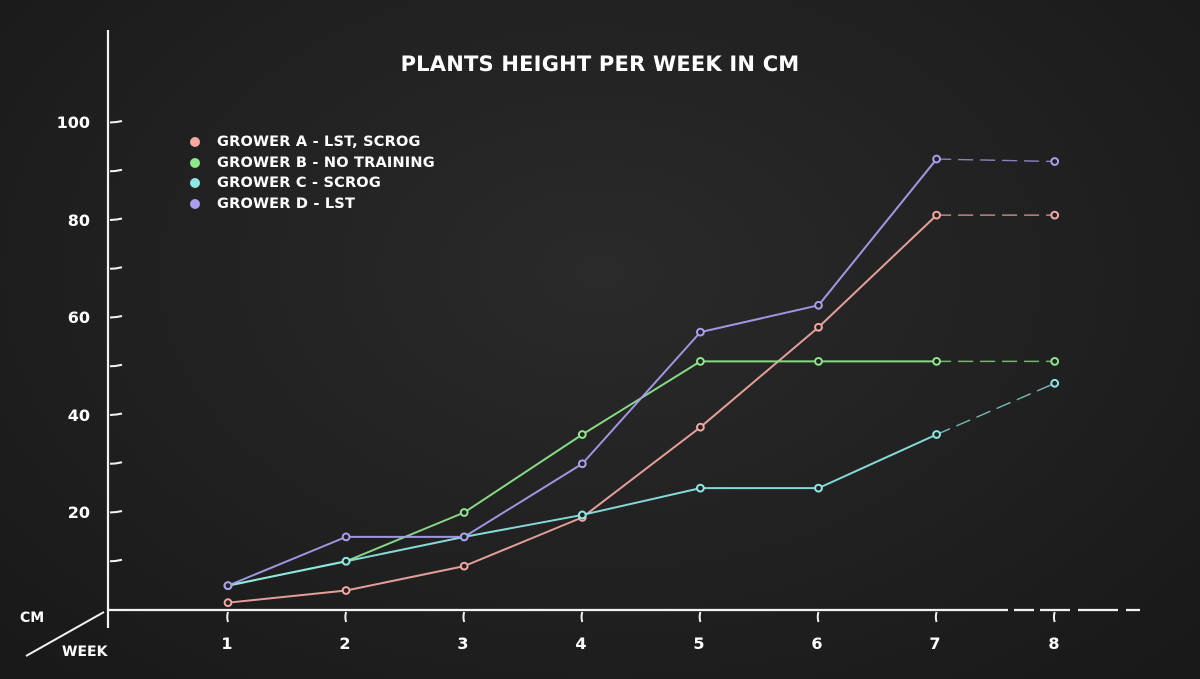  Describe the element at coordinates (817, 643) in the screenshot. I see `x-tick-label-6: 6` at that location.